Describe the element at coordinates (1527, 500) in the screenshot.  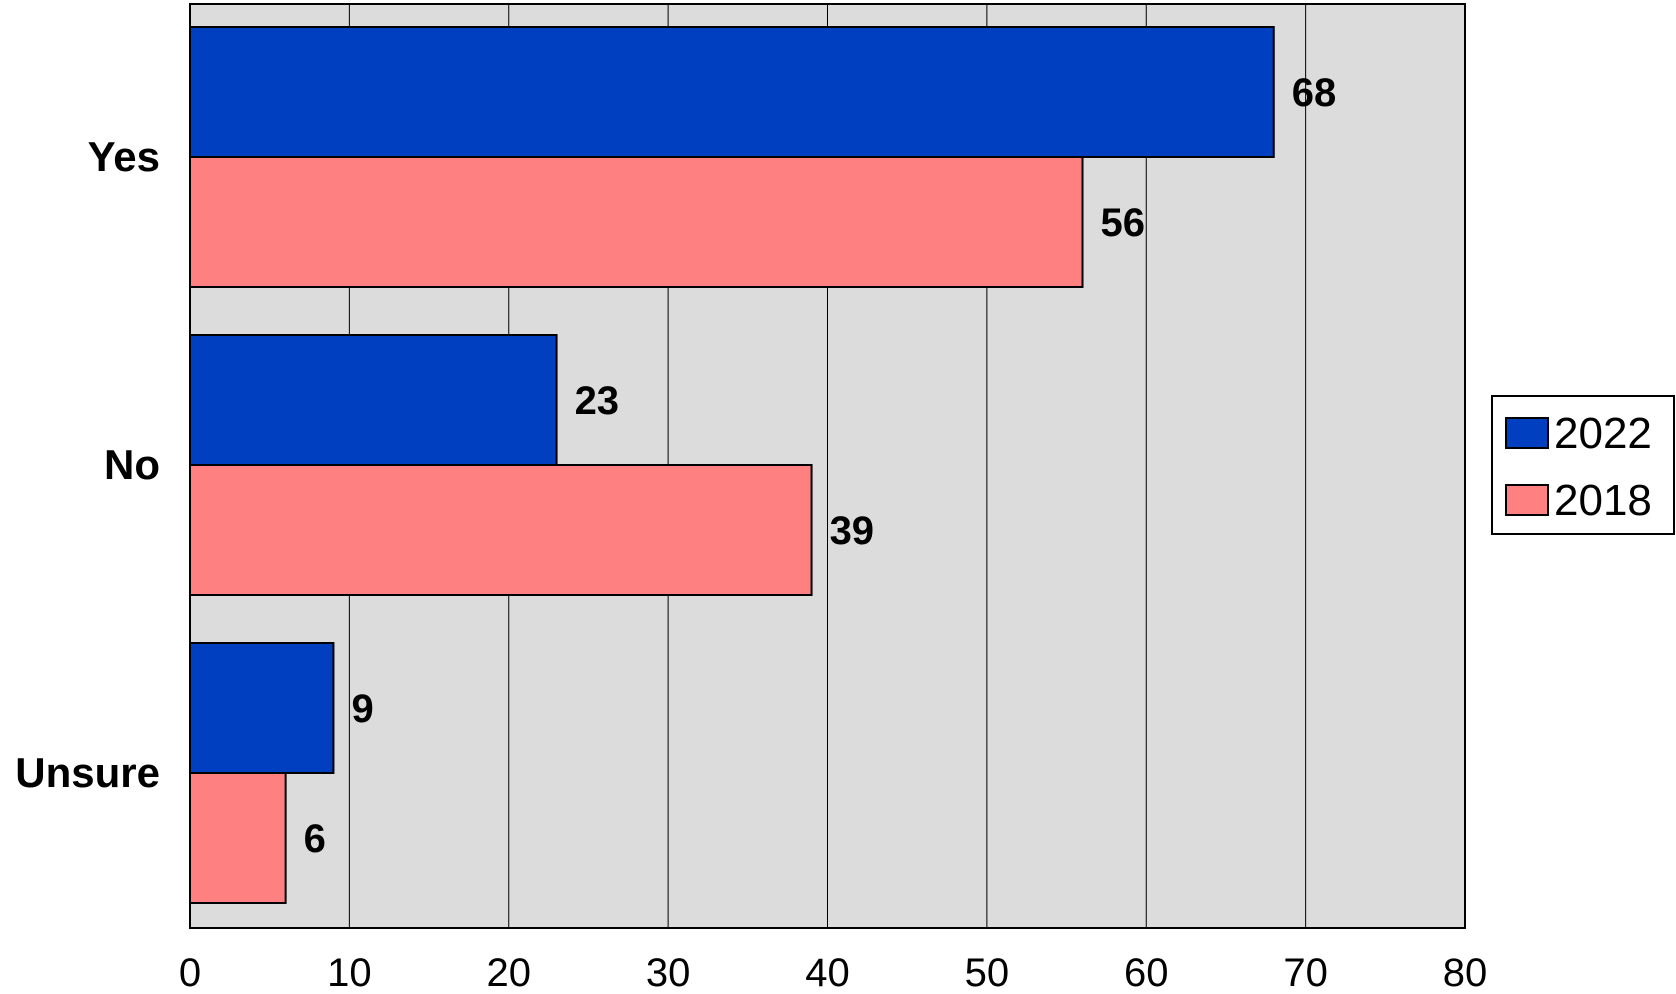
I see `legend-swatch-2018` at that location.